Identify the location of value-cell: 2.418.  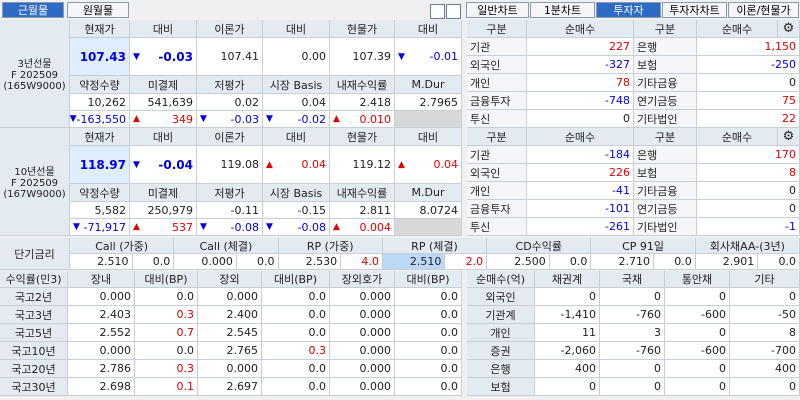
(362, 102).